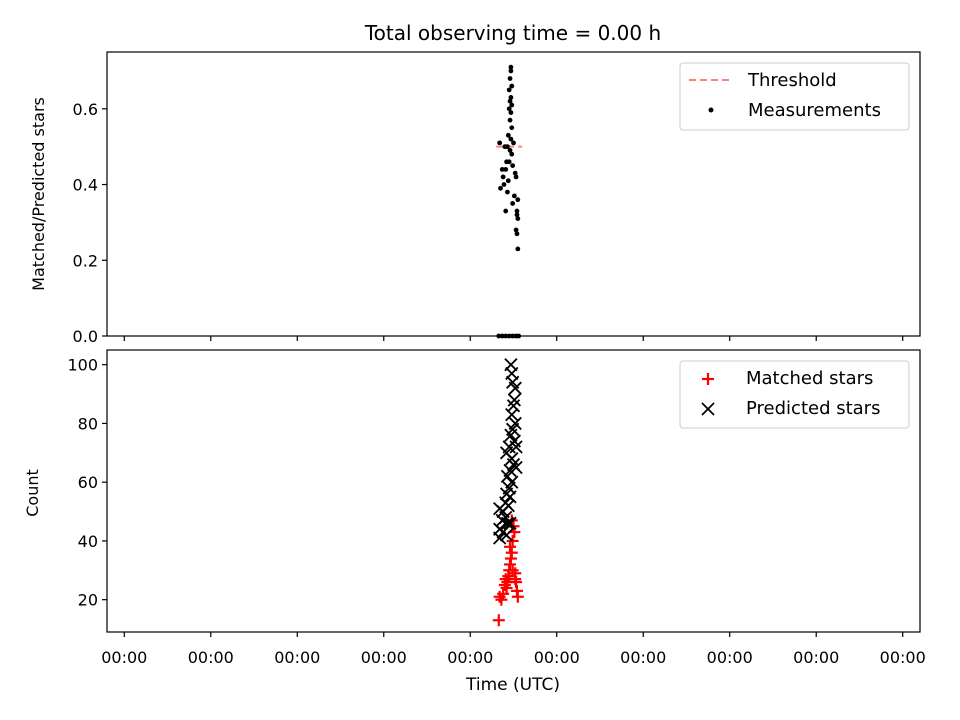 This screenshot has width=960, height=720. What do you see at coordinates (88, 600) in the screenshot?
I see `bottom-ytick-label: 20` at bounding box center [88, 600].